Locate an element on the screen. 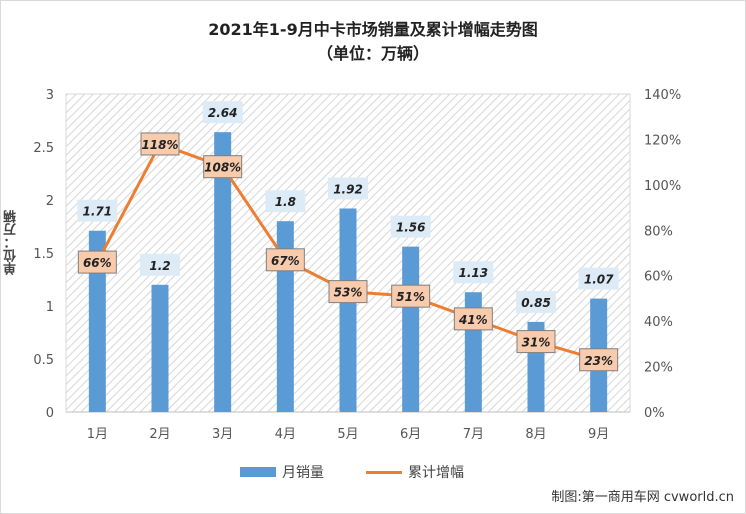  legend-item-bars: 月销量 is located at coordinates (282, 472).